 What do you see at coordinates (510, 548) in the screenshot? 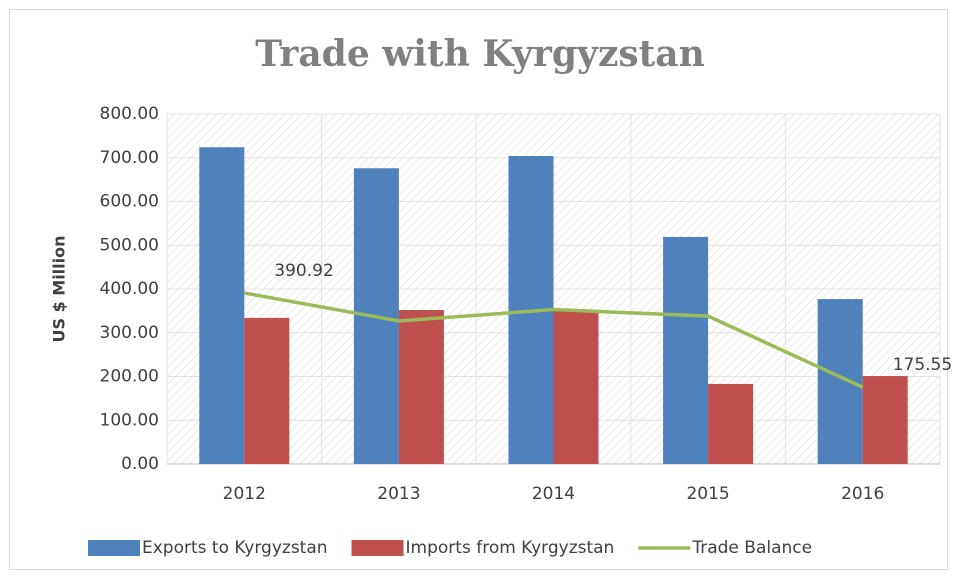
I see `legend-label: Imports from Kyrgyzstan` at bounding box center [510, 548].